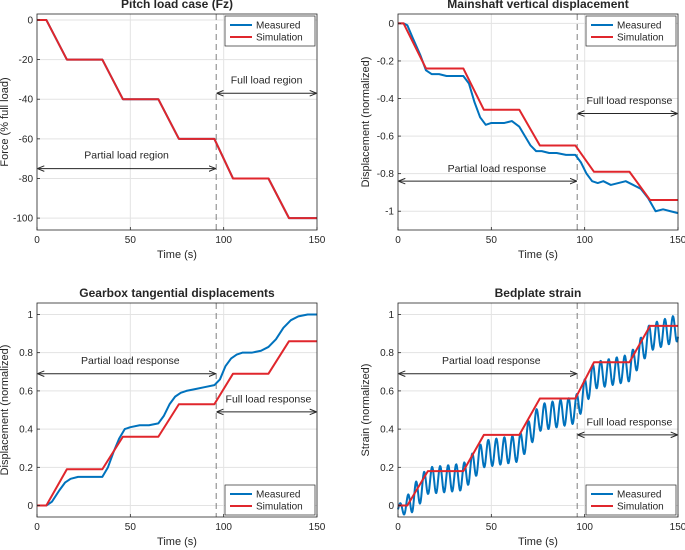  I want to click on tick-label-y: -0.8, so click(386, 174).